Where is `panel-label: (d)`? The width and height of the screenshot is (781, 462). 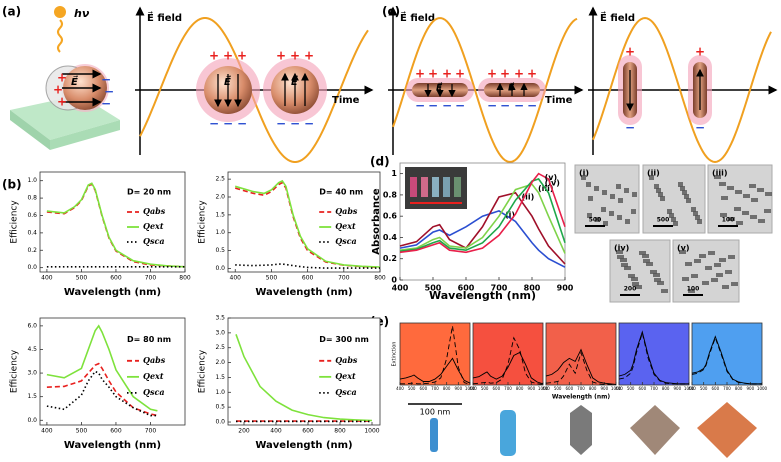 panel-label: (d) is located at coordinates (380, 162).